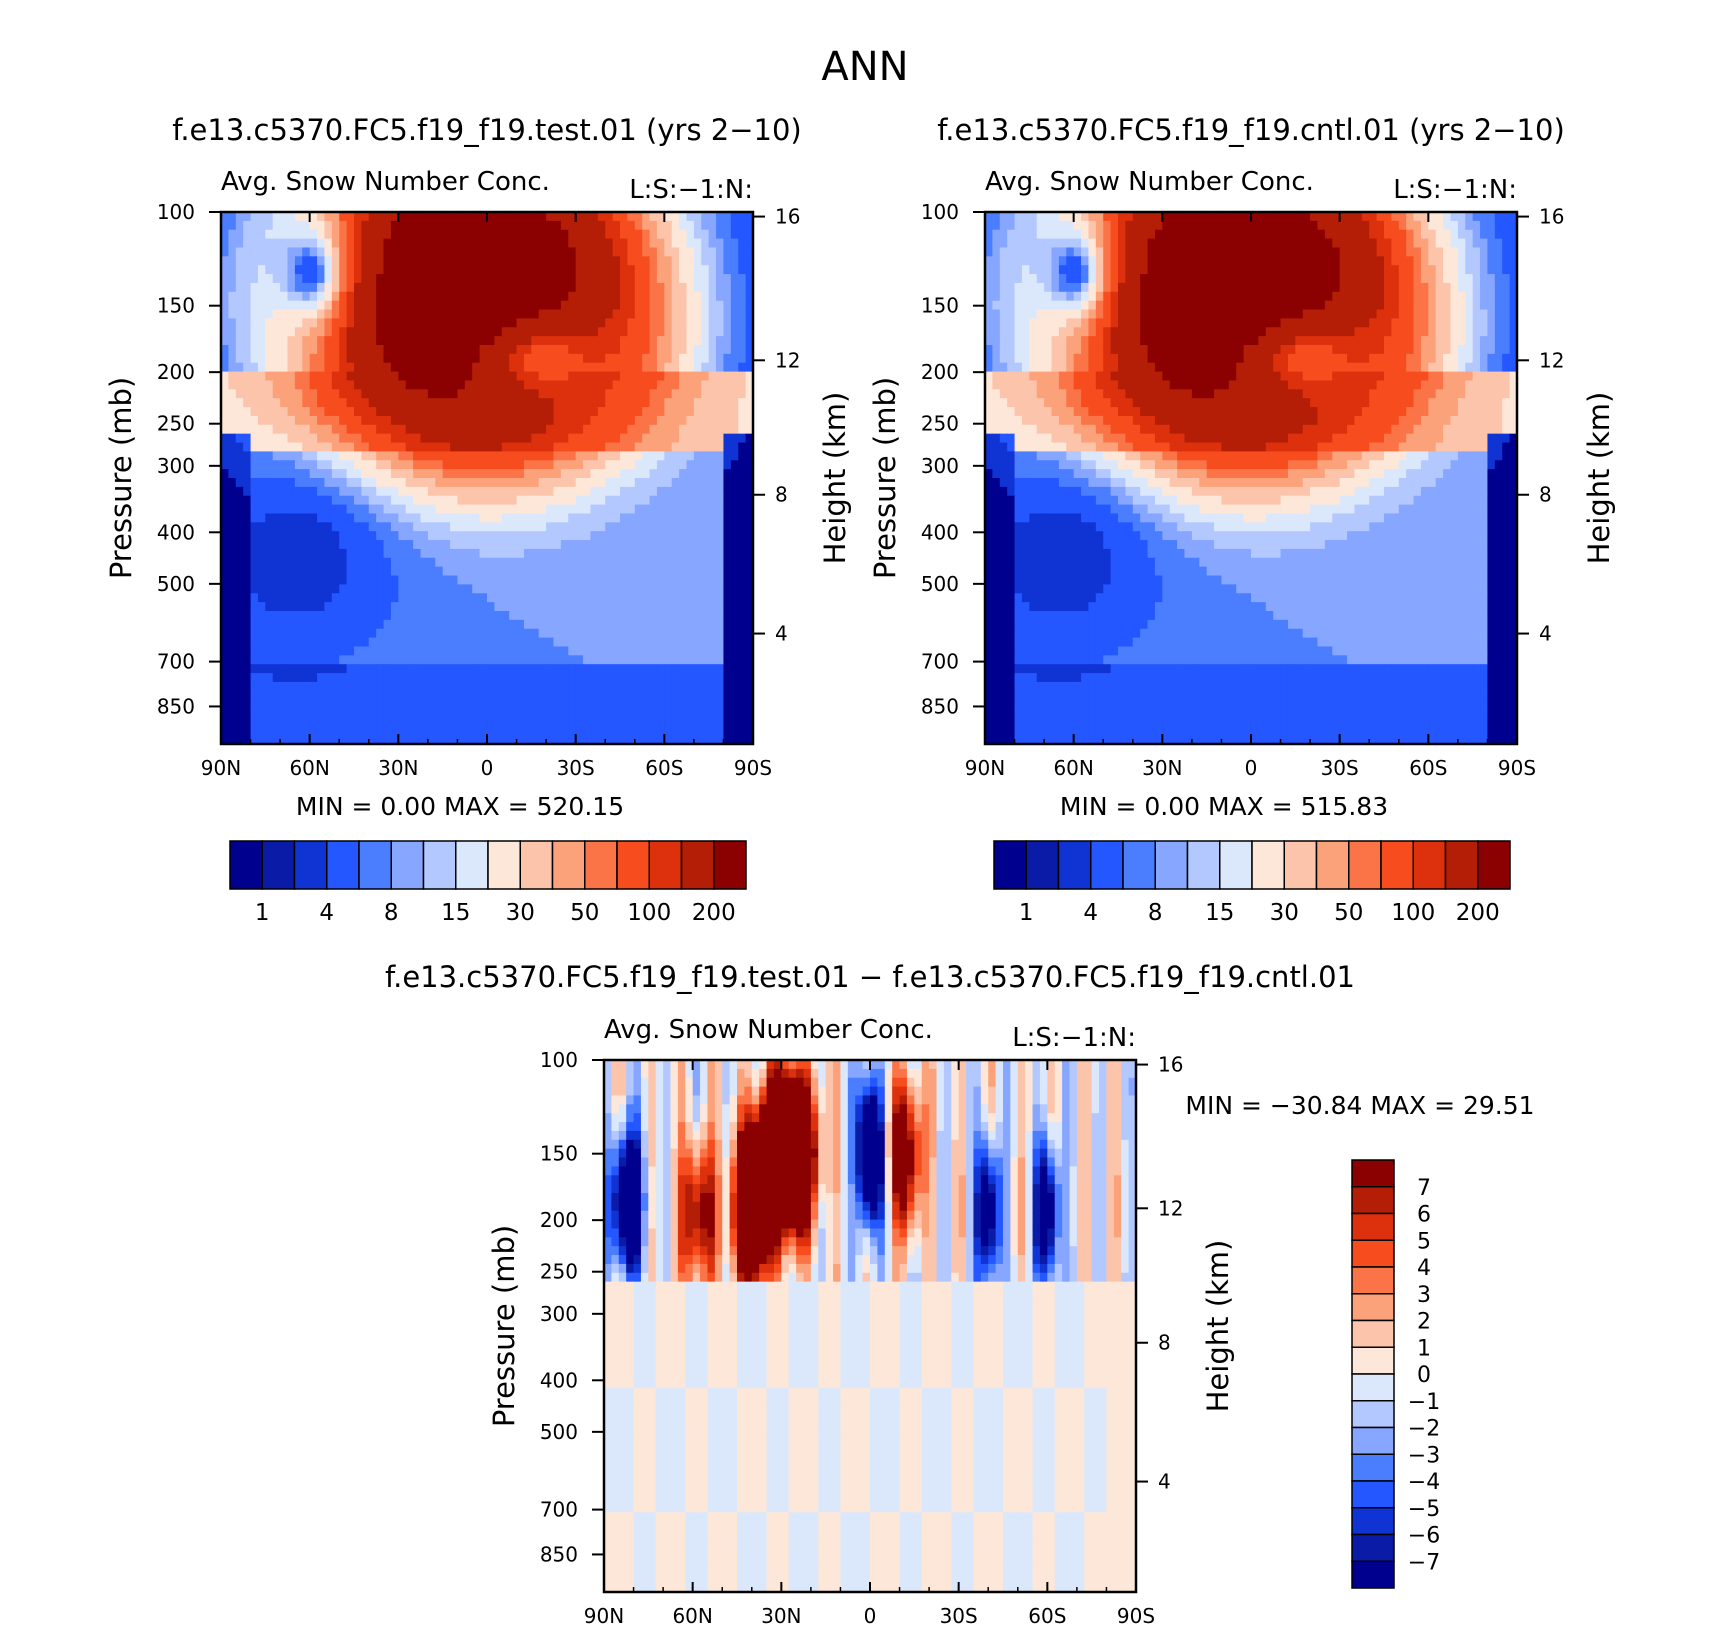  I want to click on y-axis-label: Pressure (mb), so click(121, 478).